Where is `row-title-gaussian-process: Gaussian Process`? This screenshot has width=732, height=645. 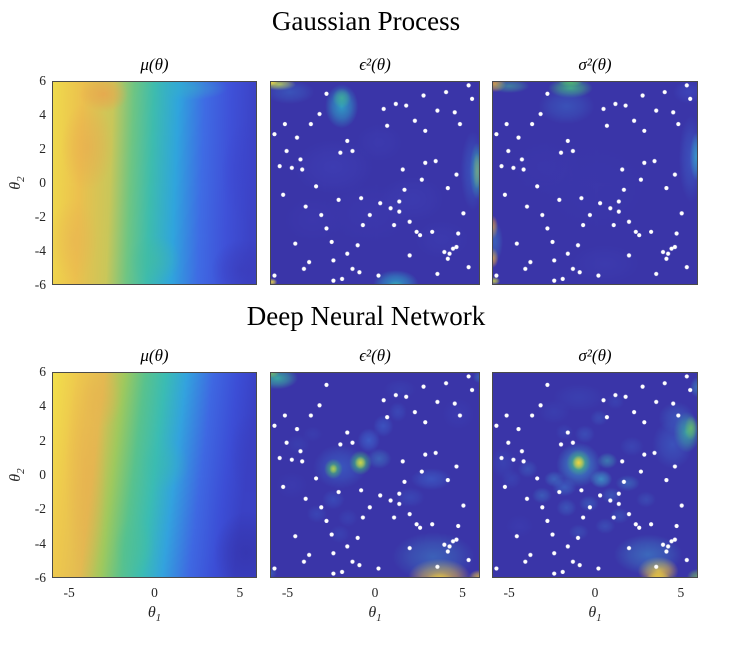 row-title-gaussian-process: Gaussian Process is located at coordinates (366, 21).